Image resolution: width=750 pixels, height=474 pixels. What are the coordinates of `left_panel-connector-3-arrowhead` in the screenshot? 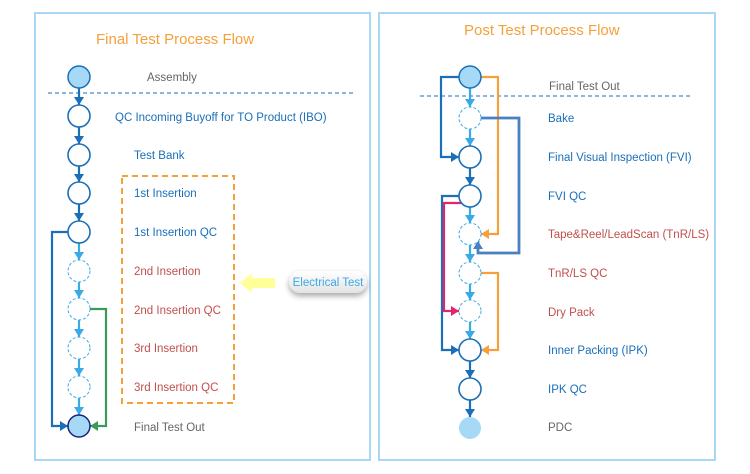 It's located at (79, 178).